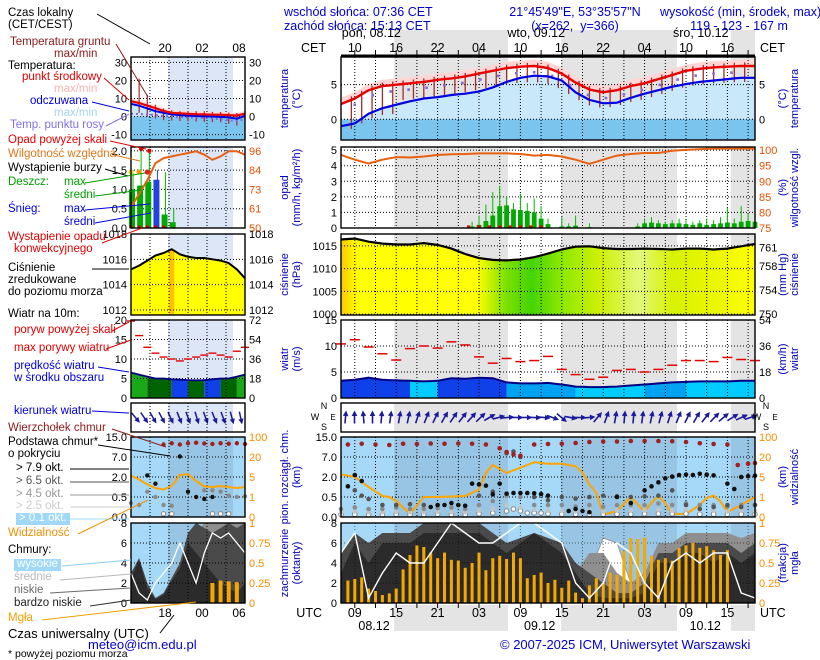  What do you see at coordinates (119, 190) in the screenshot?
I see `mini-tick-left: 1.0` at bounding box center [119, 190].